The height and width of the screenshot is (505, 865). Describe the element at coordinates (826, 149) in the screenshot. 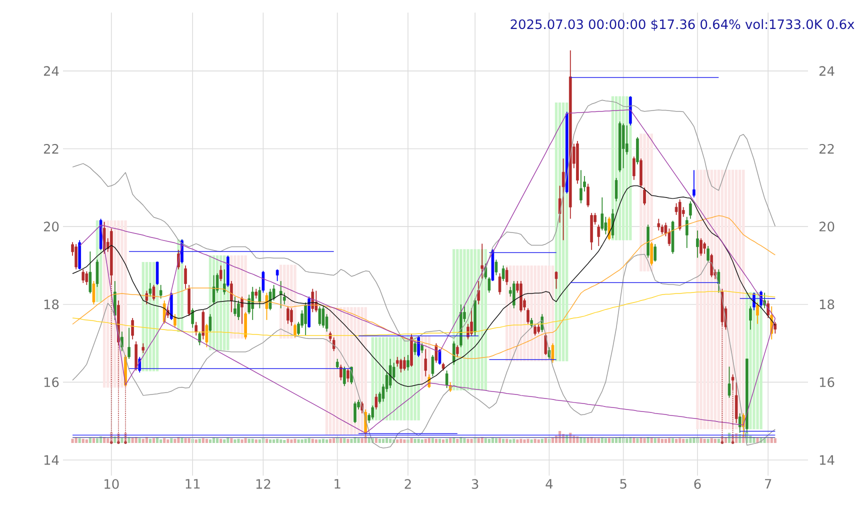

I see `y2-tick-label: 22` at that location.